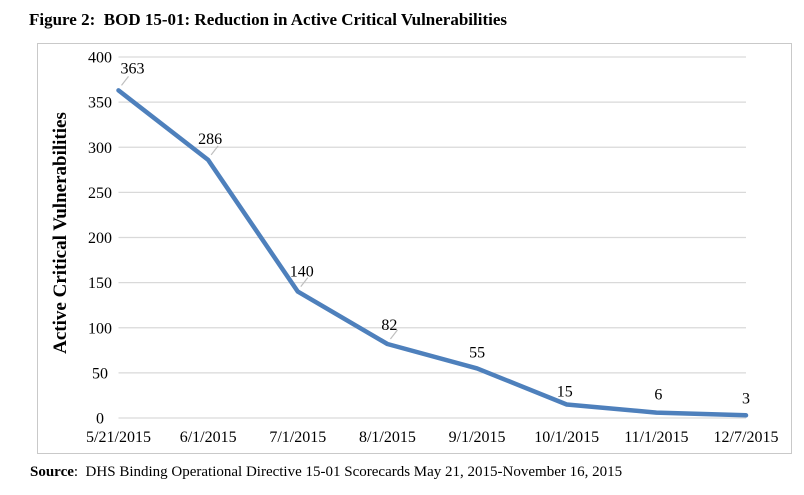 The image size is (804, 495). I want to click on x-tick-label: 5/21/2015, so click(118, 437).